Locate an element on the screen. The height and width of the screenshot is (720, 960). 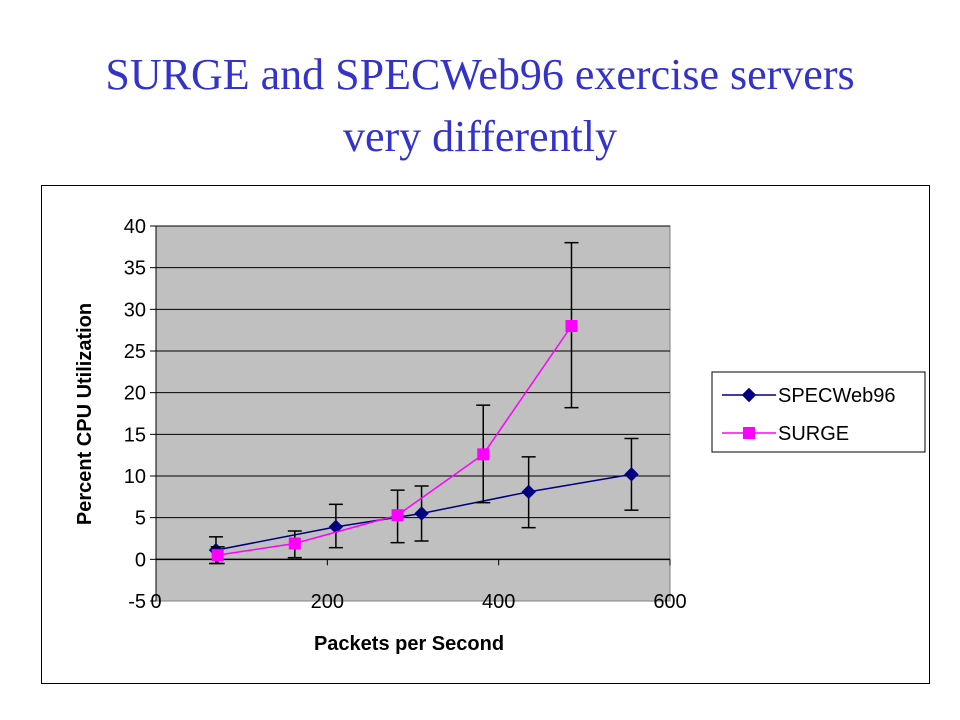
x-tick-label: 200 is located at coordinates (327, 602).